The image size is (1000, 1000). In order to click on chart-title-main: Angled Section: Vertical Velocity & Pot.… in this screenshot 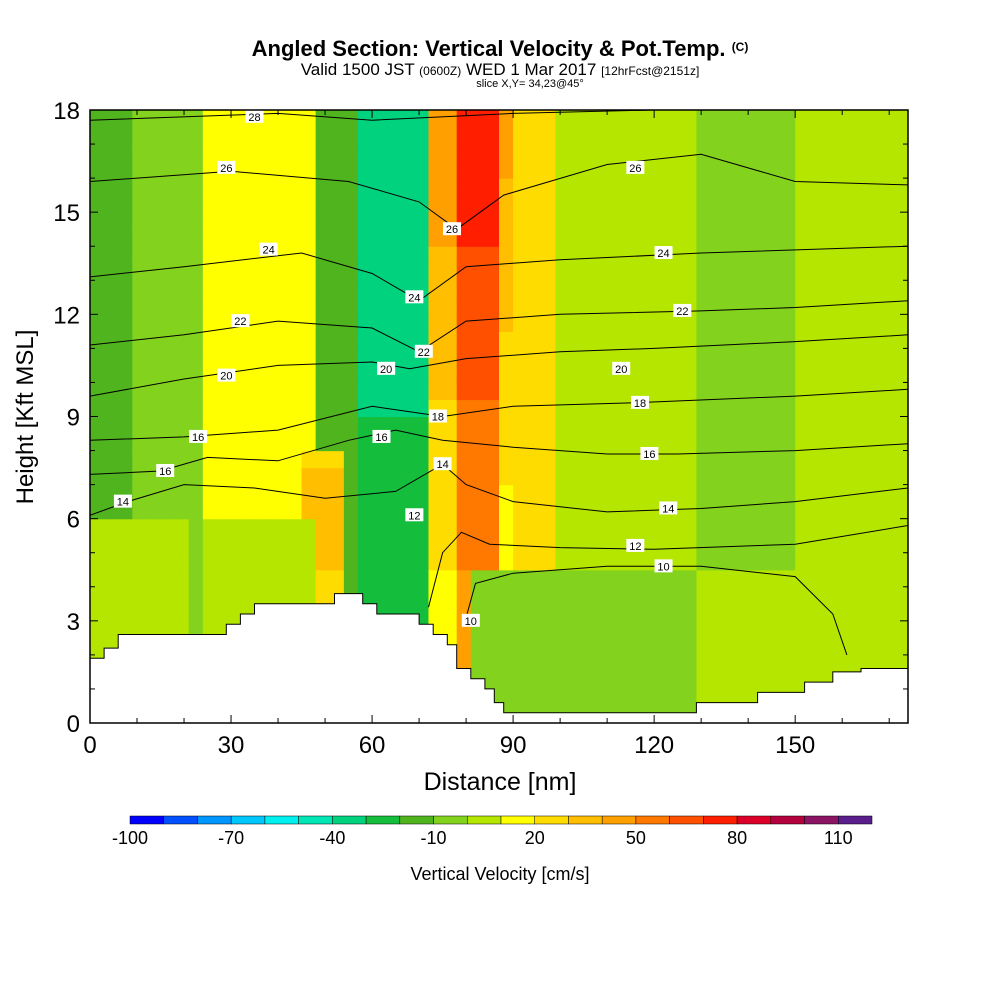, I will do `click(488, 48)`.